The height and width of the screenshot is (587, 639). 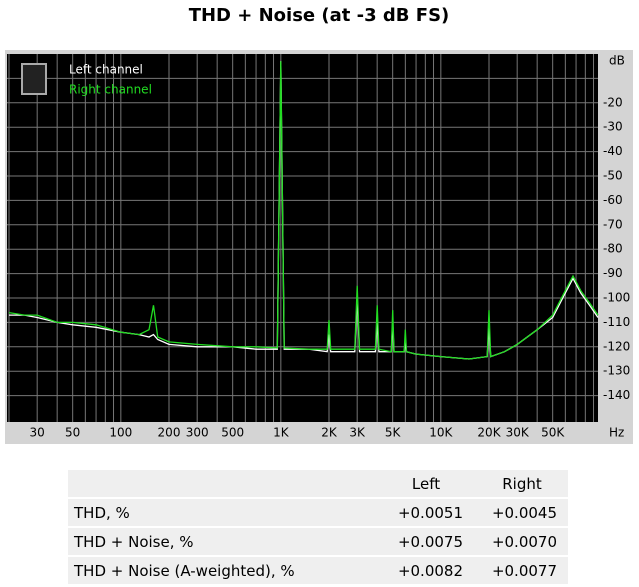 I want to click on x-tick-label: 500, so click(x=232, y=433).